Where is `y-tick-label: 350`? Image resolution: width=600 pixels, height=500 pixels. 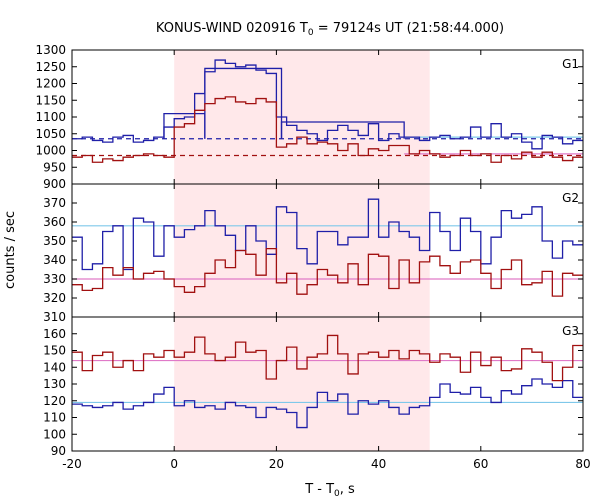 y-tick-label: 350 is located at coordinates (54, 241).